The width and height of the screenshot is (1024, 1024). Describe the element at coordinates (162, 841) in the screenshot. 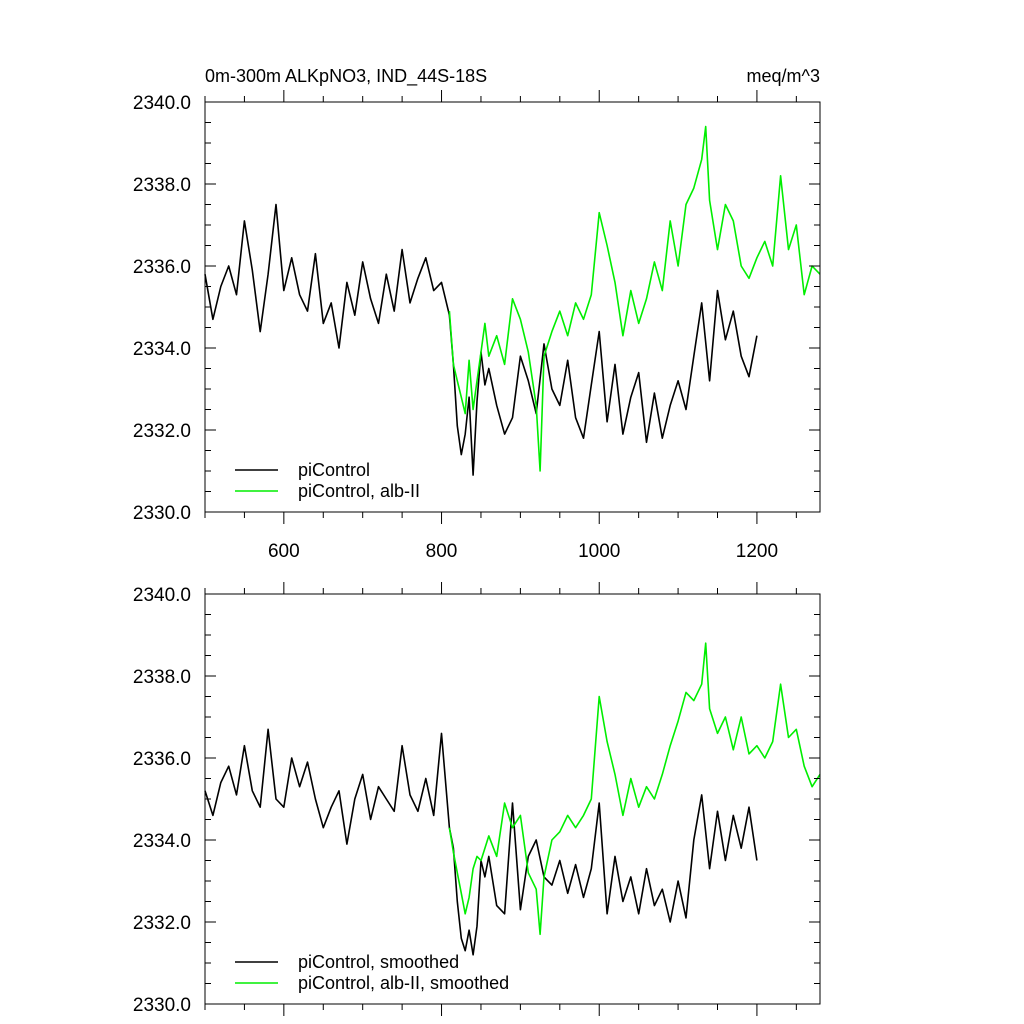

I see `bottom-y-tick-label: 2334.0` at that location.